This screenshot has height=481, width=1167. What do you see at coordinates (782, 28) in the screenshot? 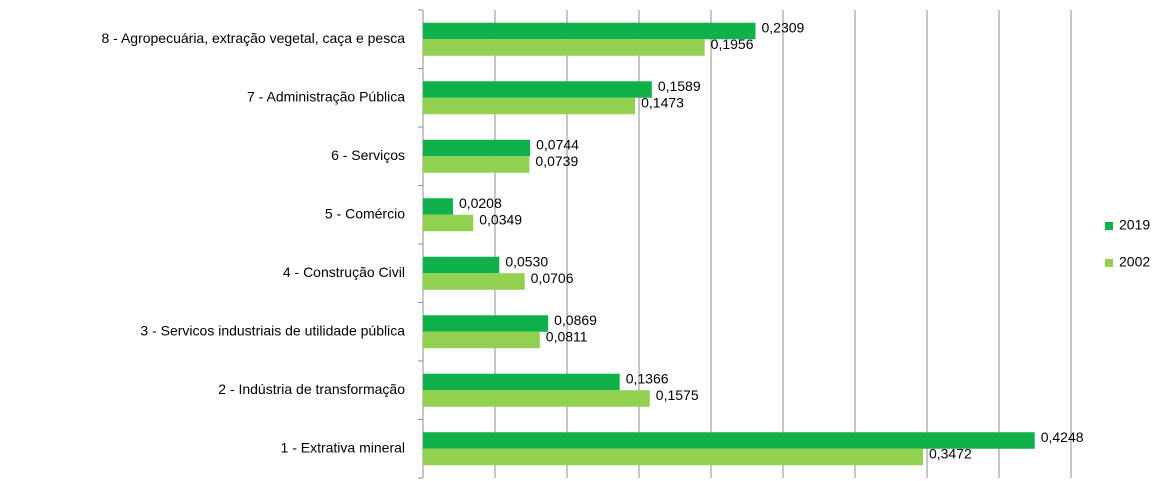
I see `value-label: 0,2309` at bounding box center [782, 28].